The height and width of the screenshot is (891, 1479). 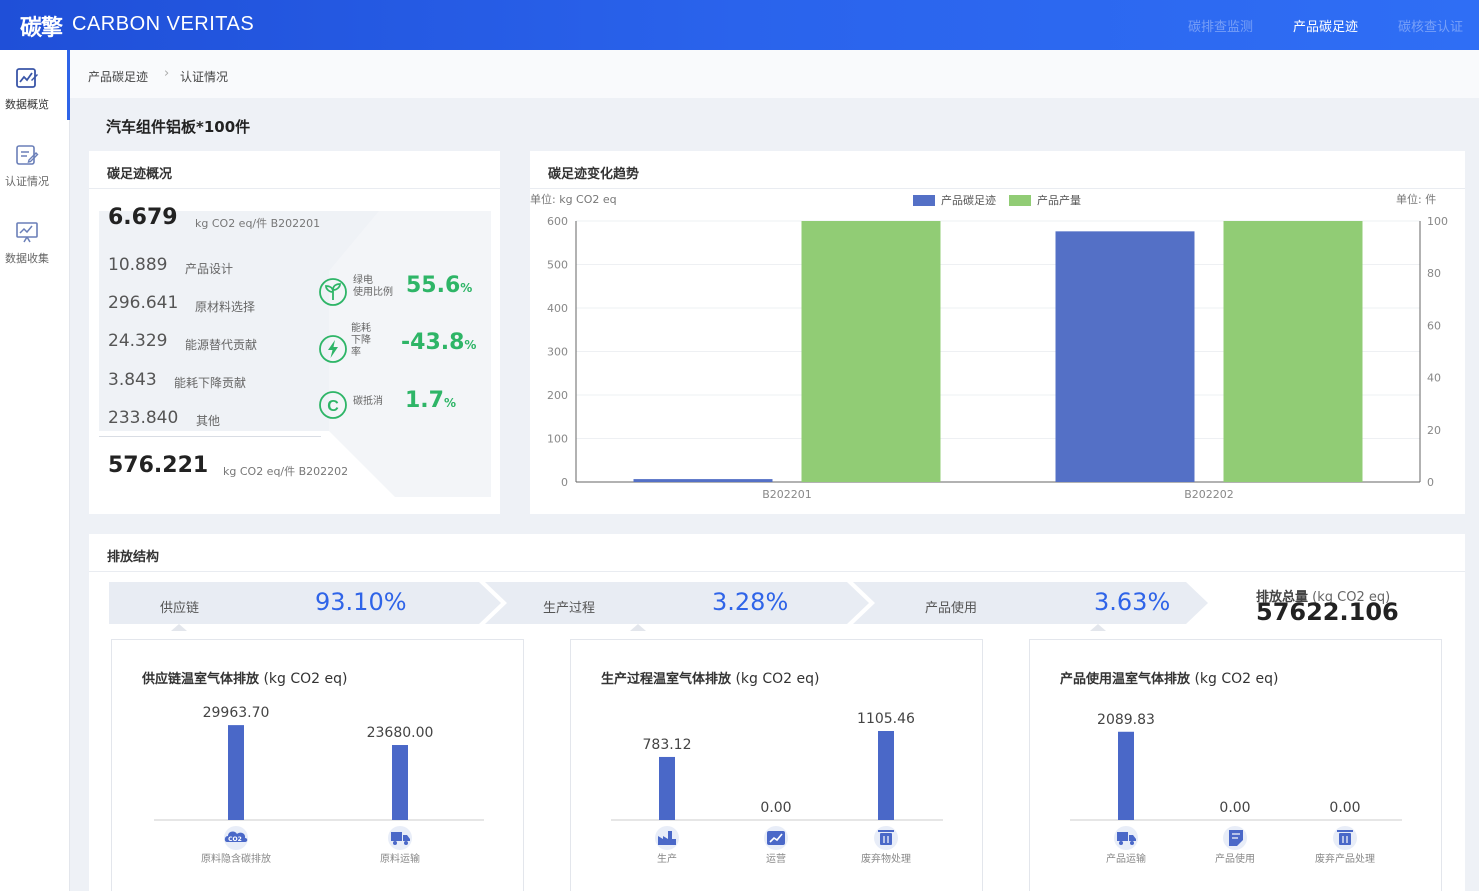 What do you see at coordinates (41, 28) in the screenshot?
I see `logo-cn: 碳擎` at bounding box center [41, 28].